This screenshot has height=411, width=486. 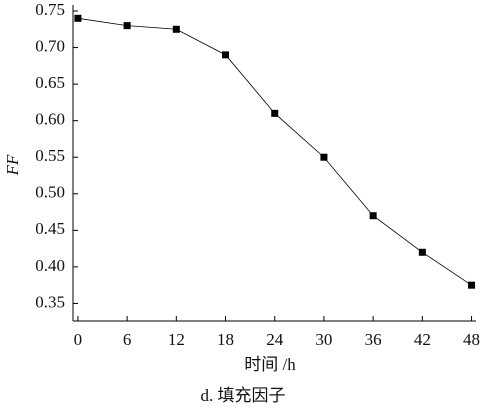 I want to click on y-tick-label: 0.35, so click(x=50, y=301).